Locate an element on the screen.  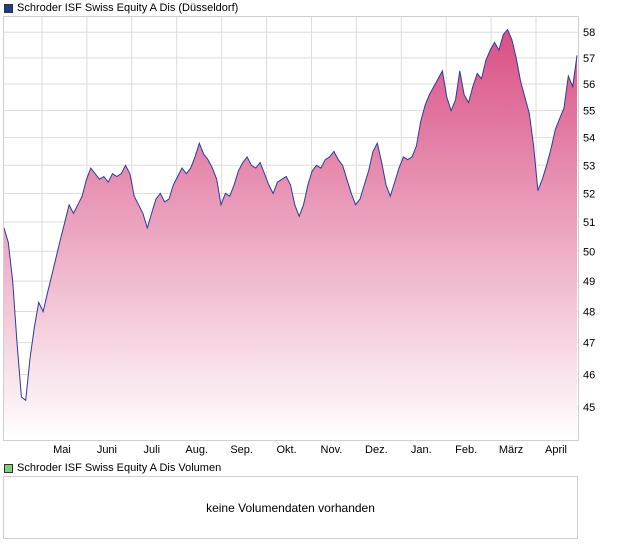
y-tick-label: 57 is located at coordinates (589, 59).